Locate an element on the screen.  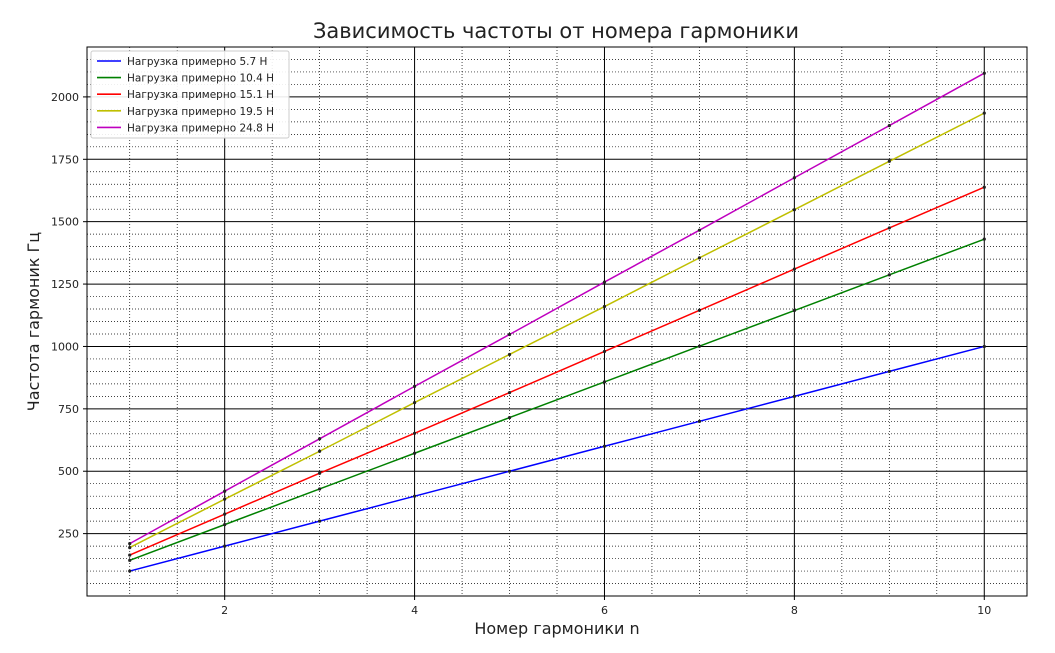
y-tick-label: 500 is located at coordinates (68, 471).